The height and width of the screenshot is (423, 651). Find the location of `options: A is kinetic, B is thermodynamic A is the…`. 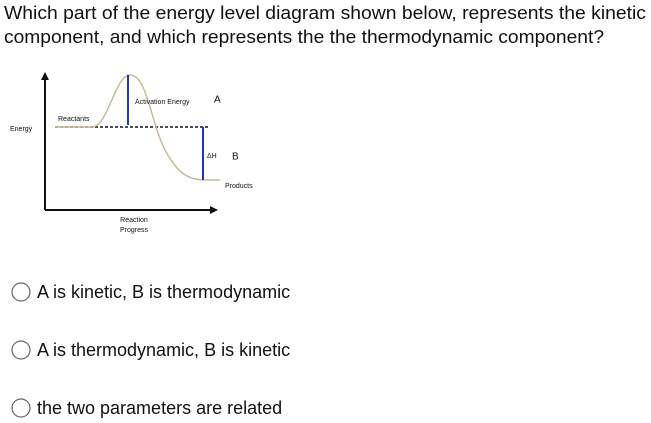

options: A is kinetic, B is thermodynamic A is the… is located at coordinates (150, 350).